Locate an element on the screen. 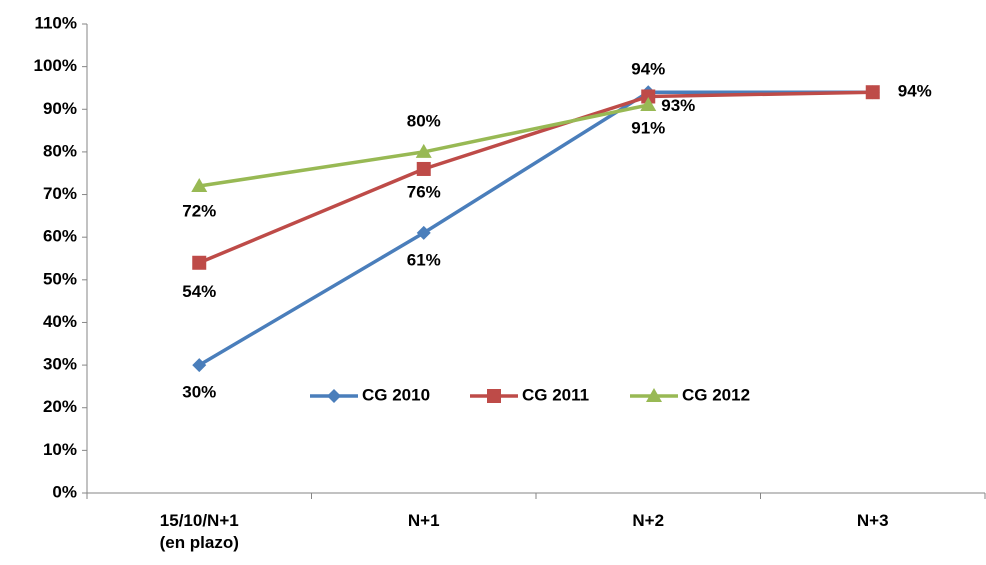 This screenshot has height=565, width=986. x-tick-label: N+3 is located at coordinates (872, 520).